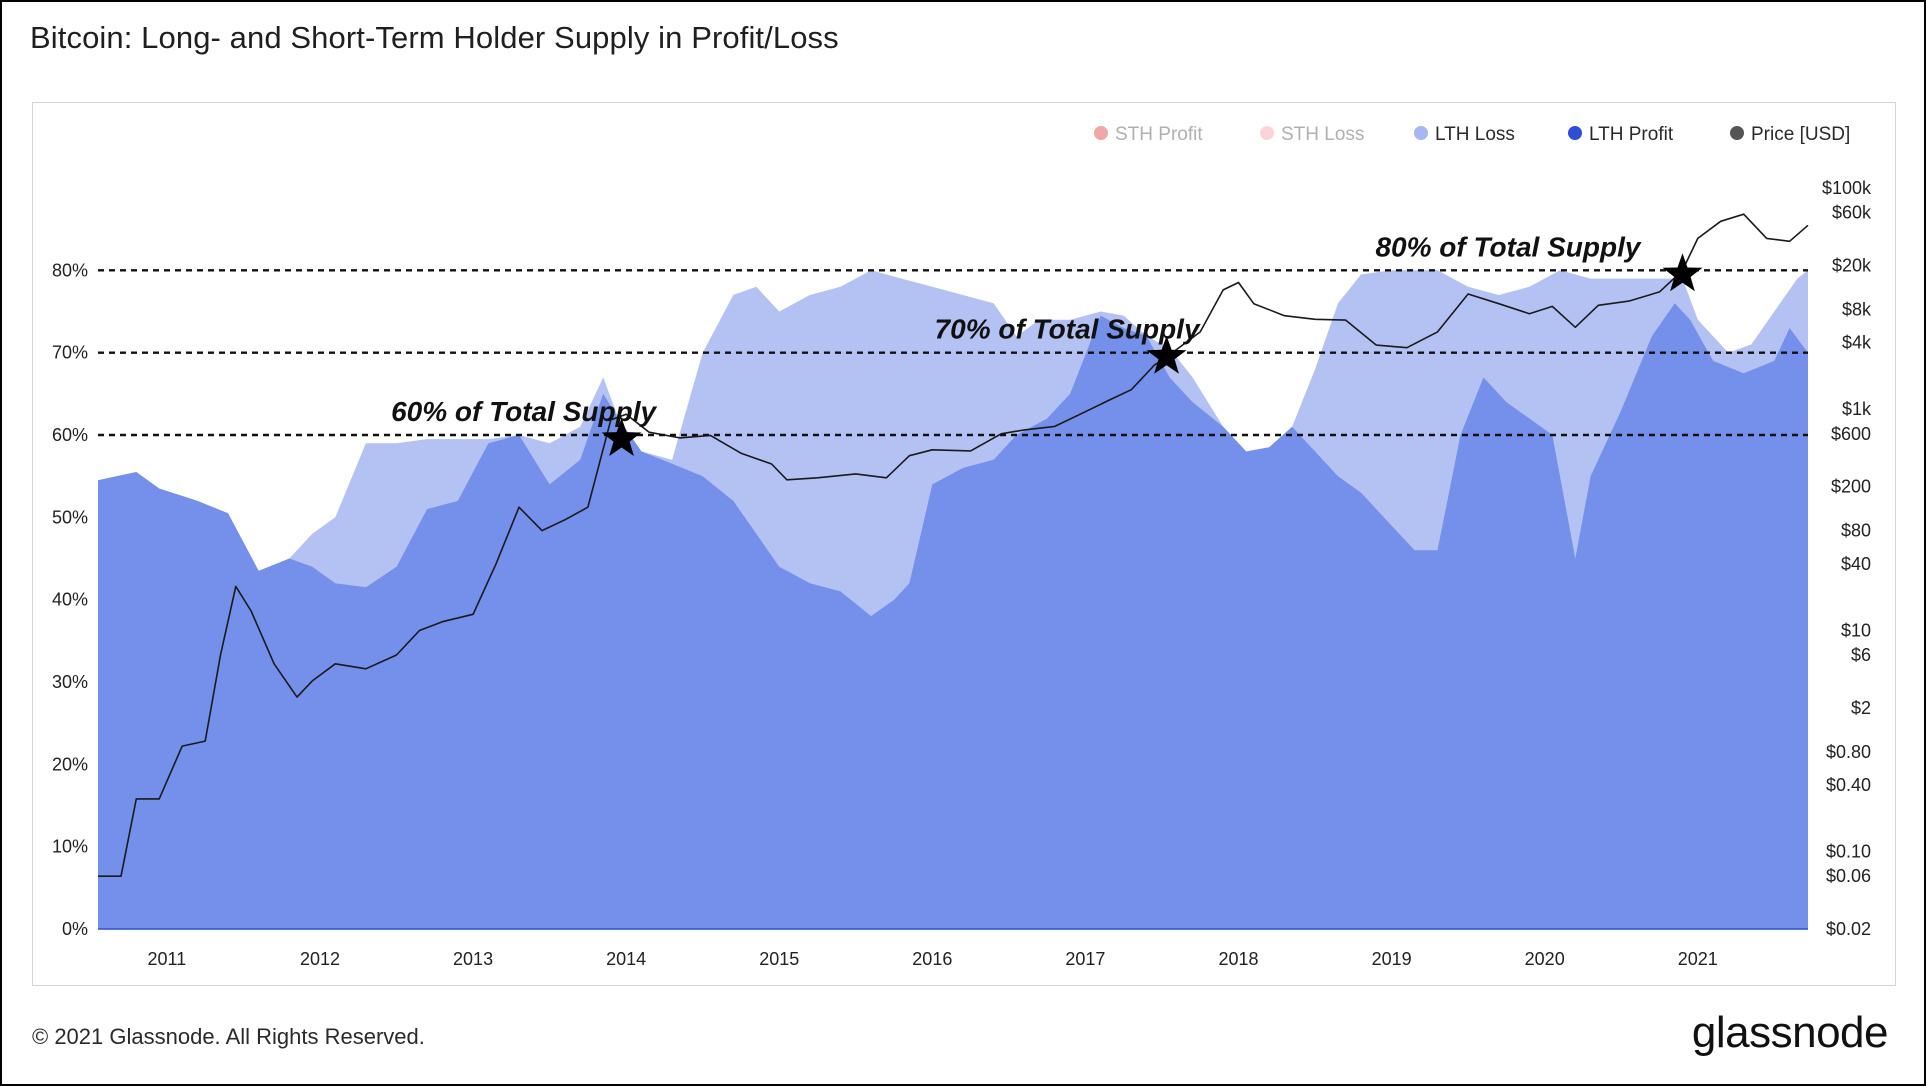  I want to click on legend-item-sth-loss: STH Loss, so click(1312, 134).